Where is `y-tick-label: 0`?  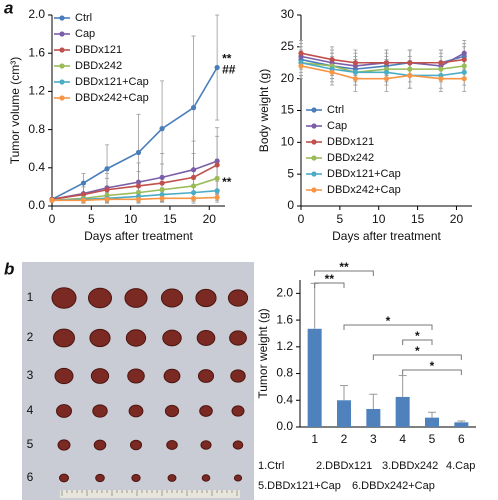 y-tick-label: 0 is located at coordinates (290, 205).